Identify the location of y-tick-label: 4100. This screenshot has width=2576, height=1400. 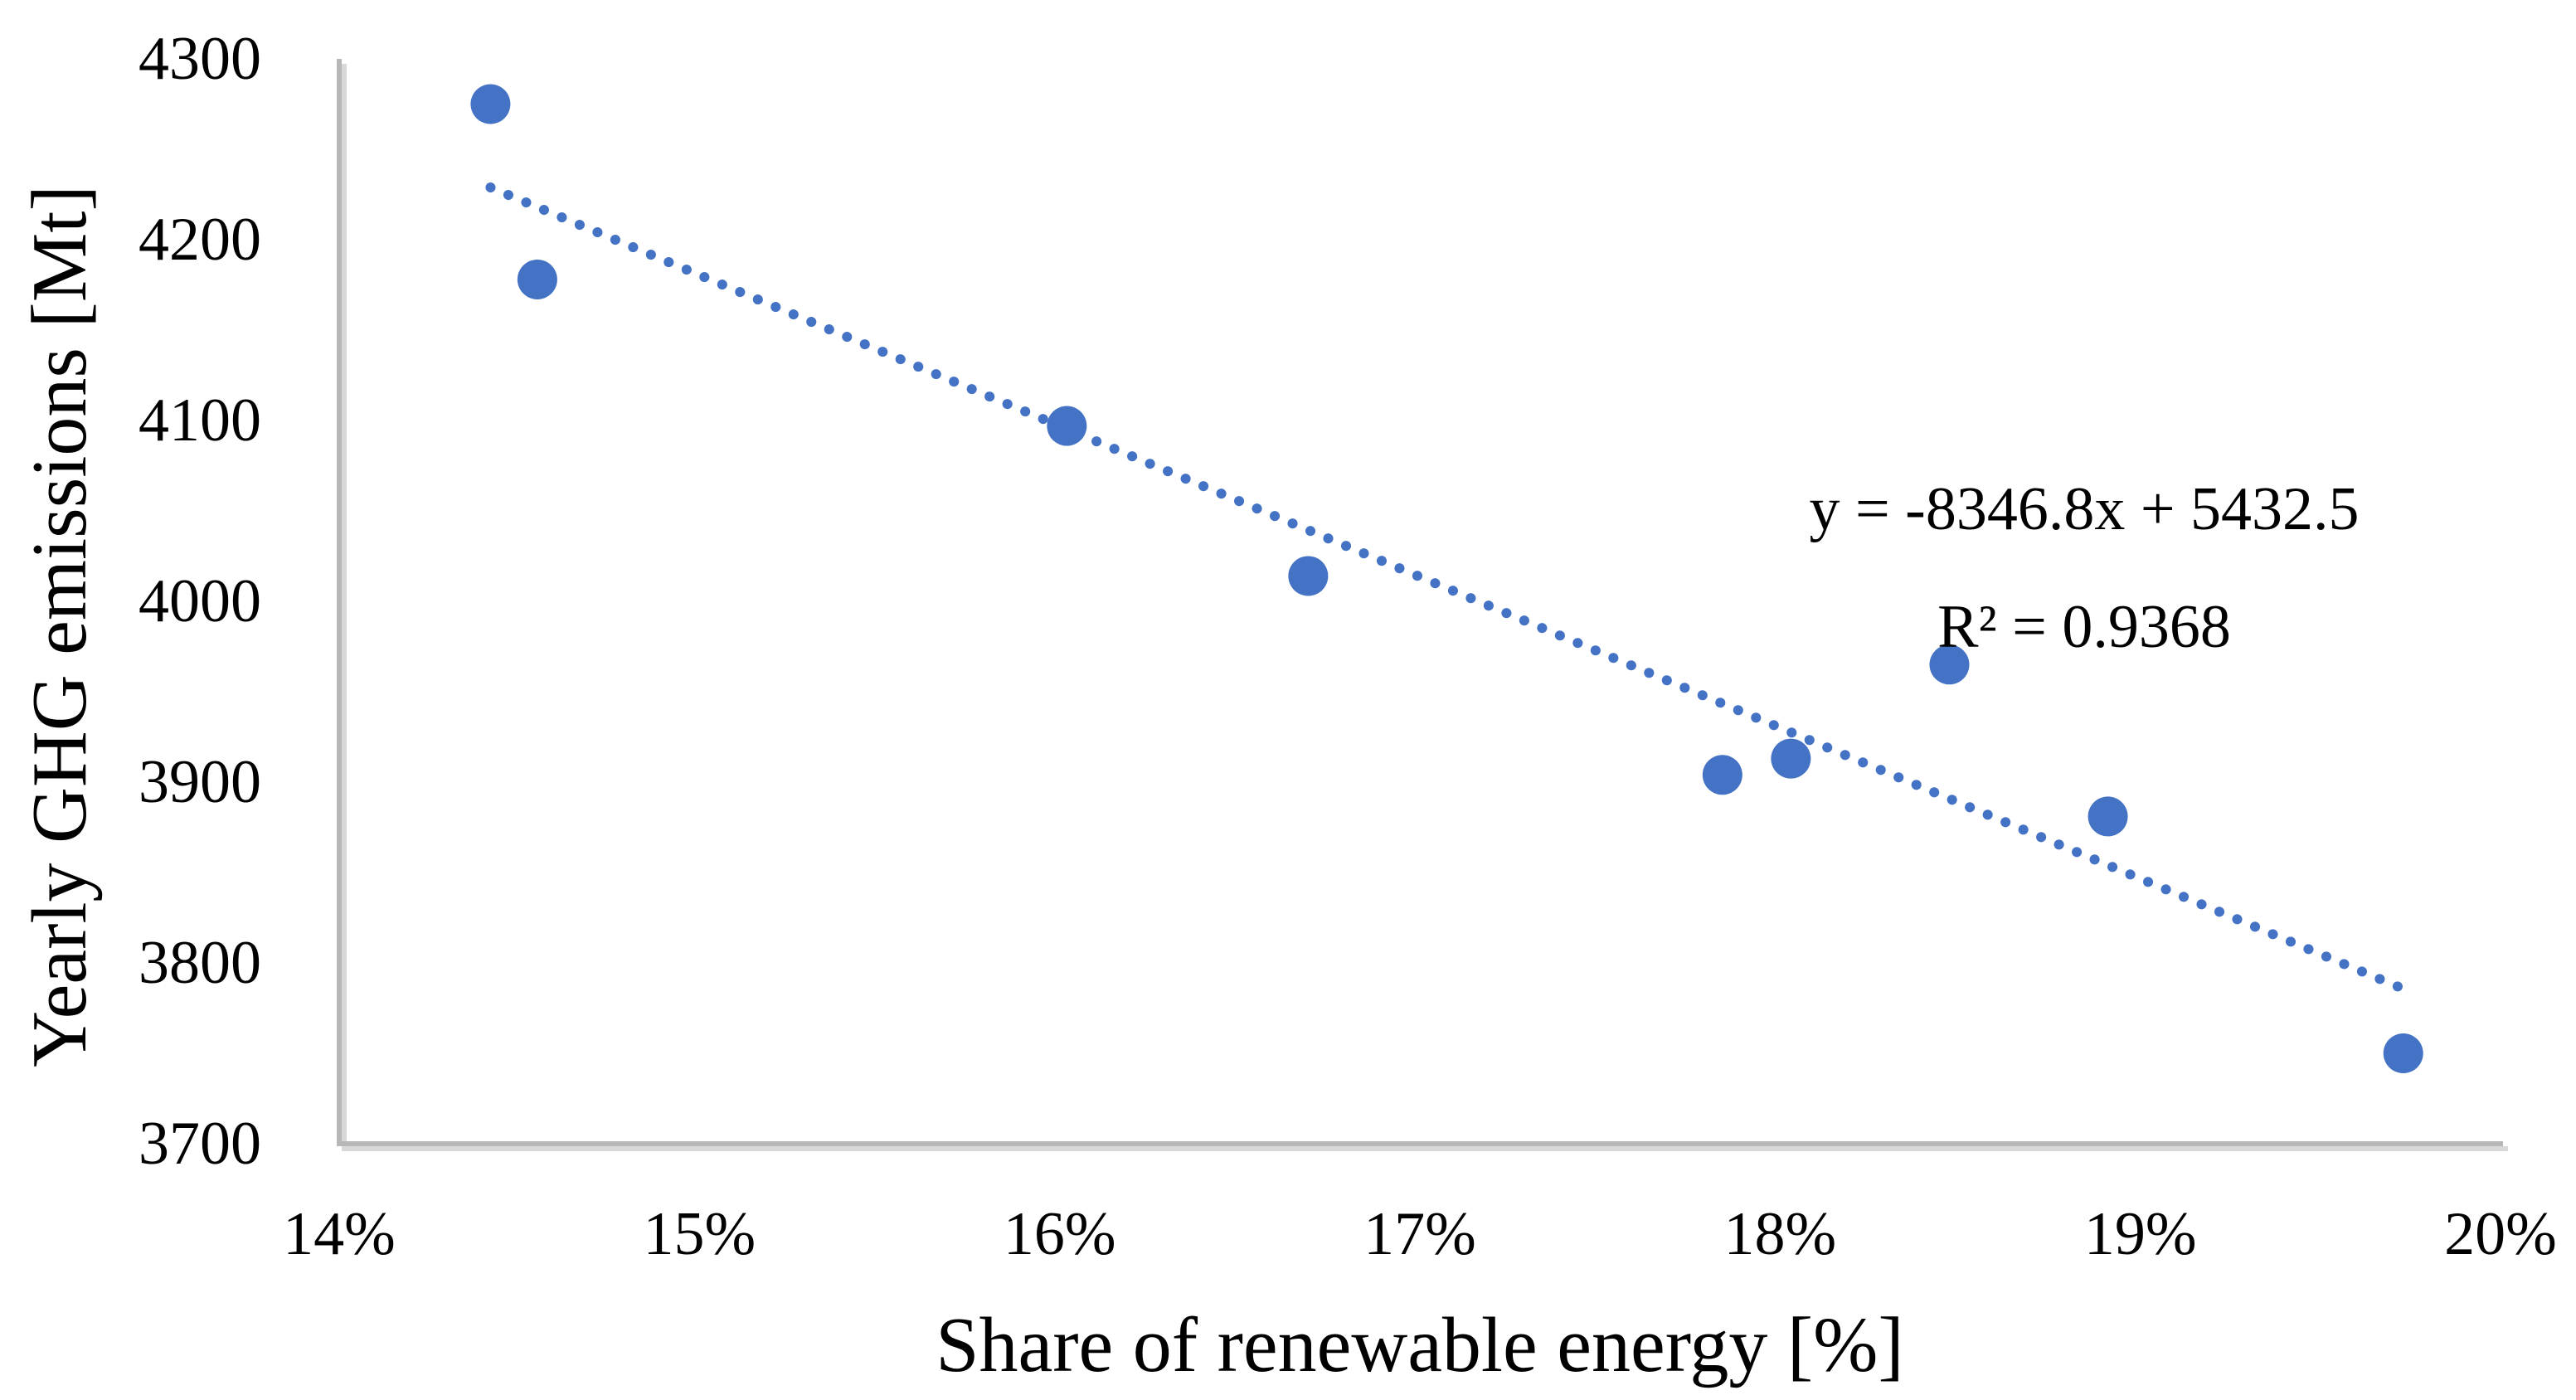
(200, 421).